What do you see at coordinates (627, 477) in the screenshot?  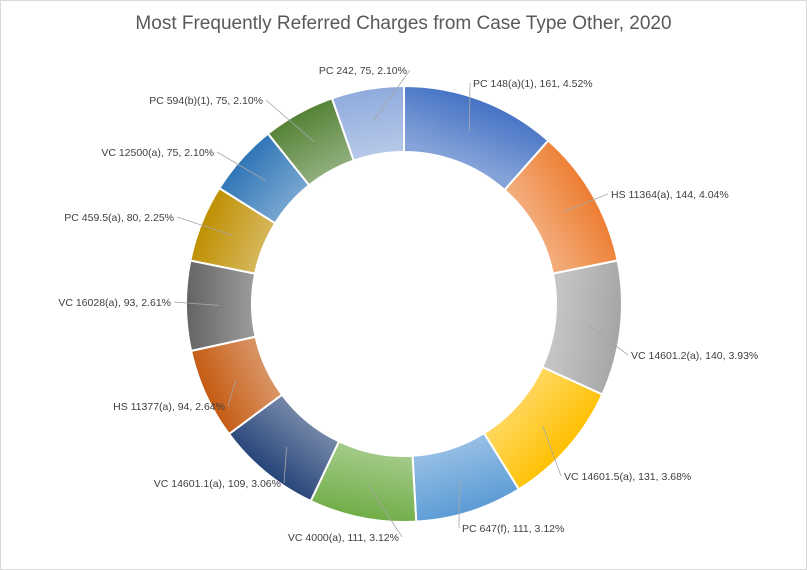 I see `data-label-vc-14601-5-a: VC 14601.5(a), 131, 3.68%` at bounding box center [627, 477].